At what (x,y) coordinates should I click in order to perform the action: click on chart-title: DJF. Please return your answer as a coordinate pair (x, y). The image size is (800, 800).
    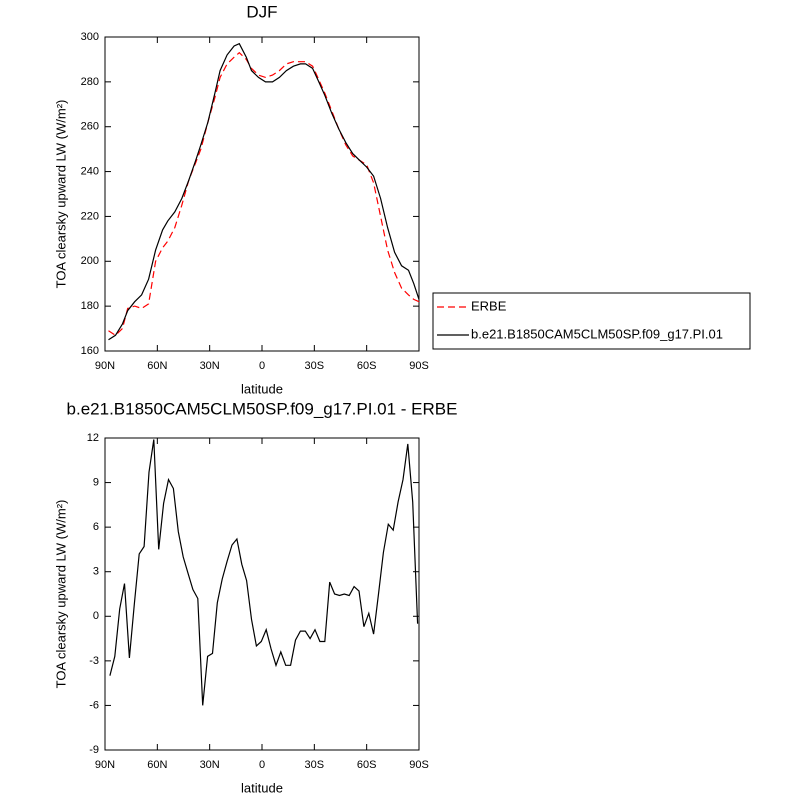
    Looking at the image, I should click on (261, 11).